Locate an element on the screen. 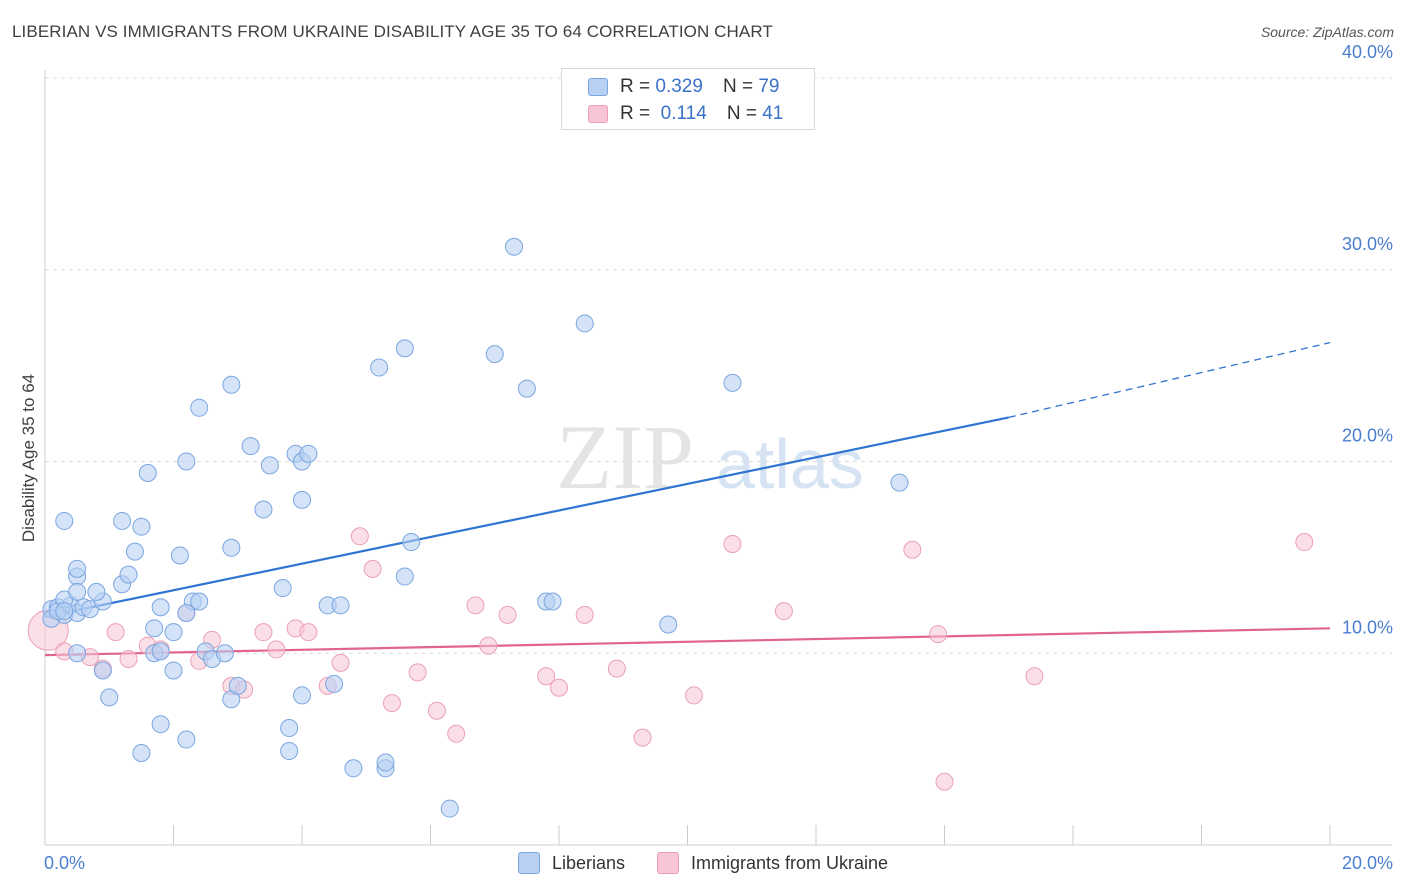 This screenshot has width=1406, height=892. series-legend: Liberians Immigrants from Ukraine is located at coordinates (703, 863).